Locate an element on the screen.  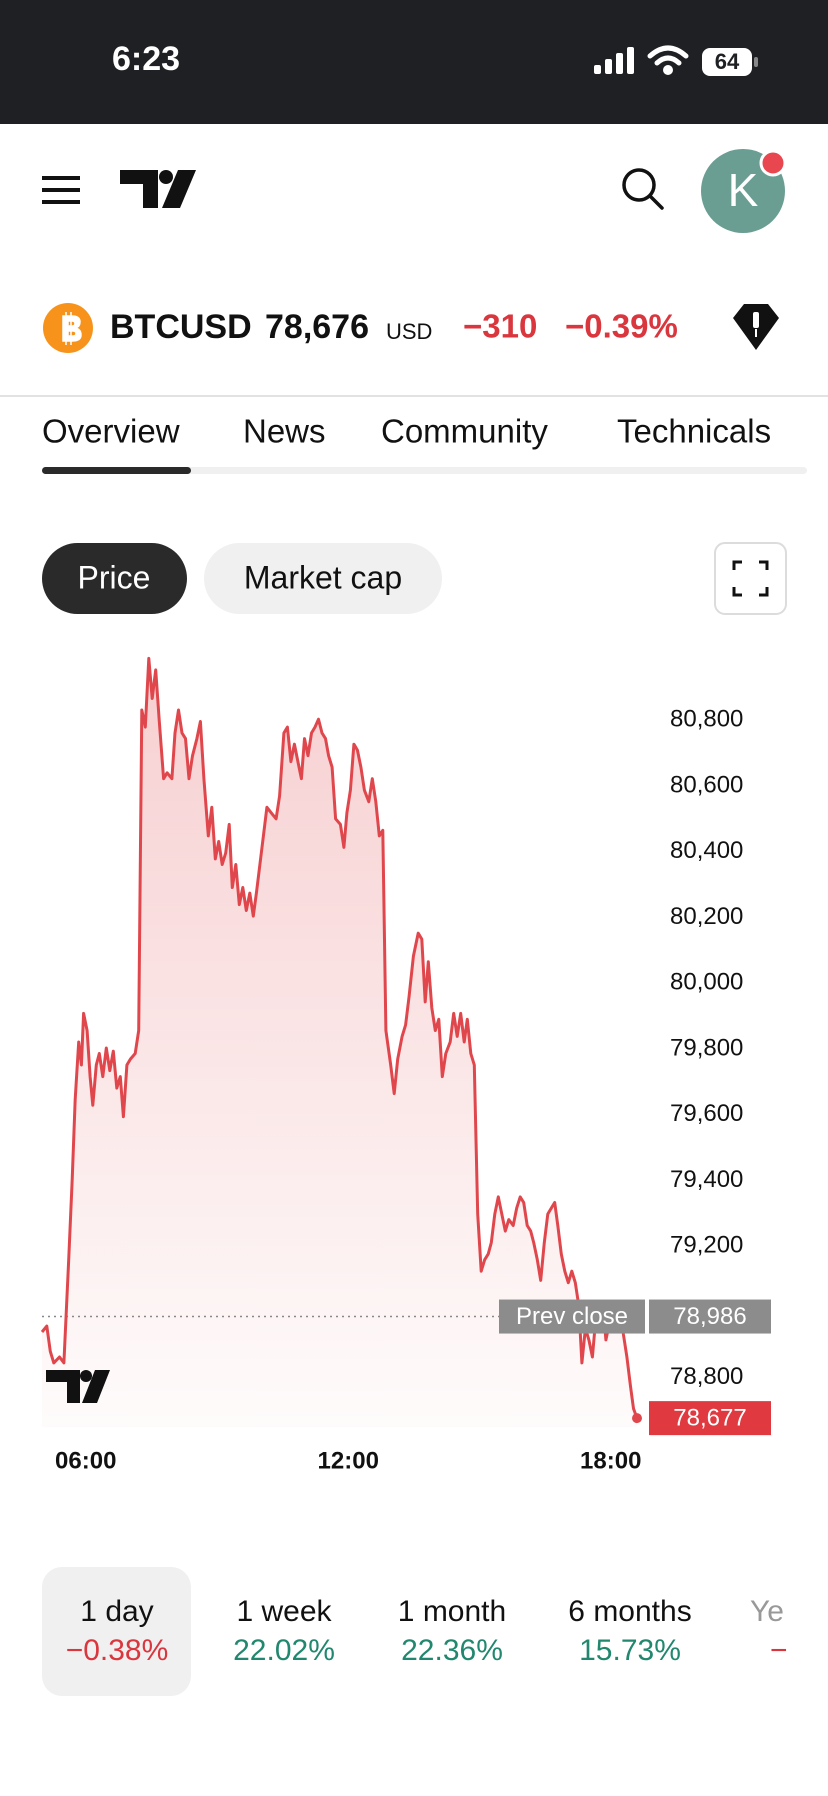
tab: Technicals is located at coordinates (694, 431).